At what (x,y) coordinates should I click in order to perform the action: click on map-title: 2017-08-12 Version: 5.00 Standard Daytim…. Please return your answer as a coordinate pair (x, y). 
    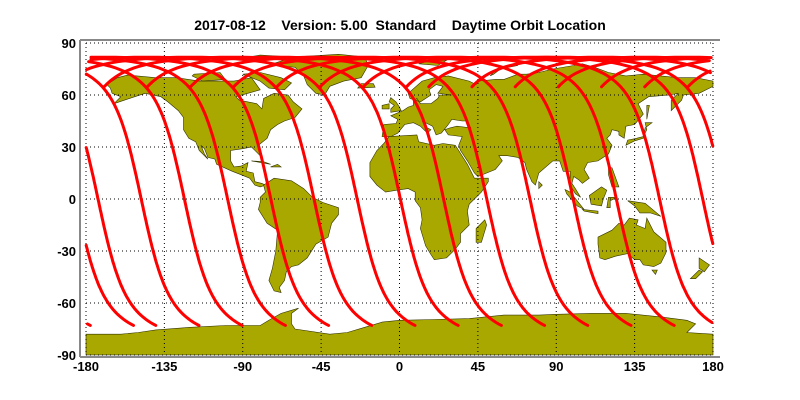
    Looking at the image, I should click on (400, 25).